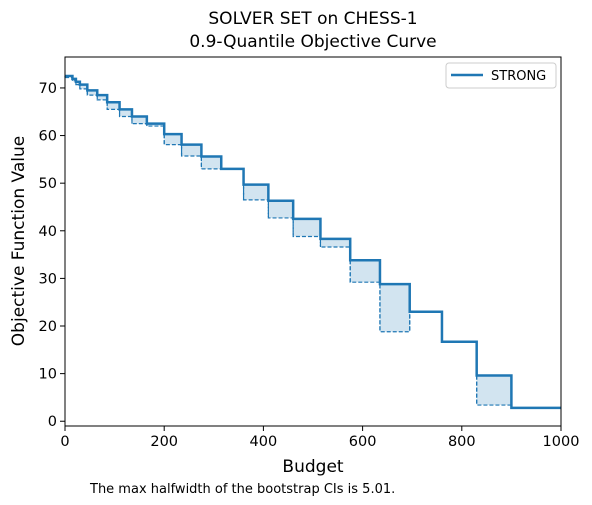 This screenshot has height=505, width=592. I want to click on y-axis: 0 10 20 30 40 50 60 70, so click(52, 255).